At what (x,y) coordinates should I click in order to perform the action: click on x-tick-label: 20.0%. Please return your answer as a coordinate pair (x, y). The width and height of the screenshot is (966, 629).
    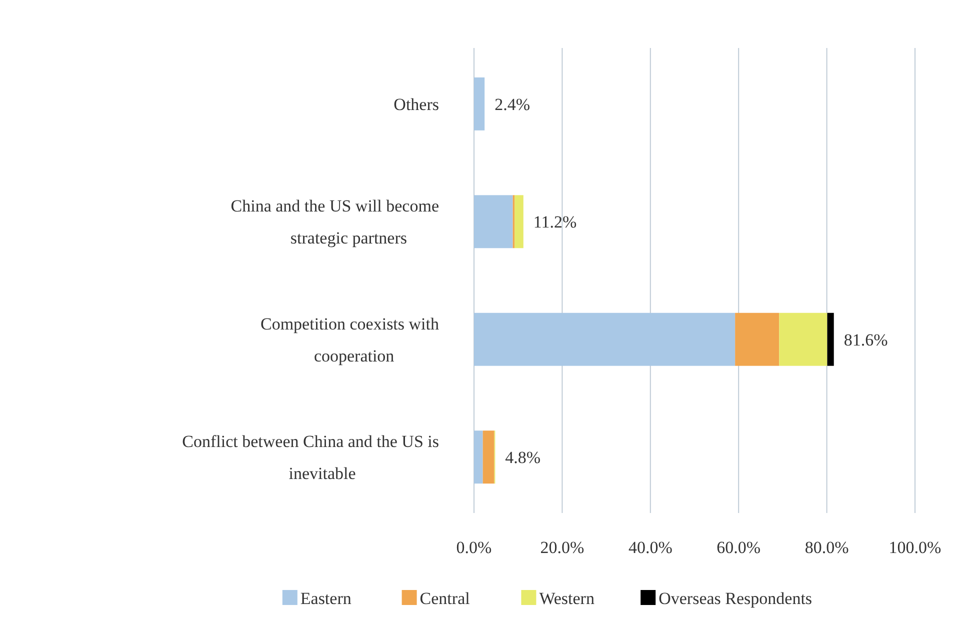
    Looking at the image, I should click on (562, 547).